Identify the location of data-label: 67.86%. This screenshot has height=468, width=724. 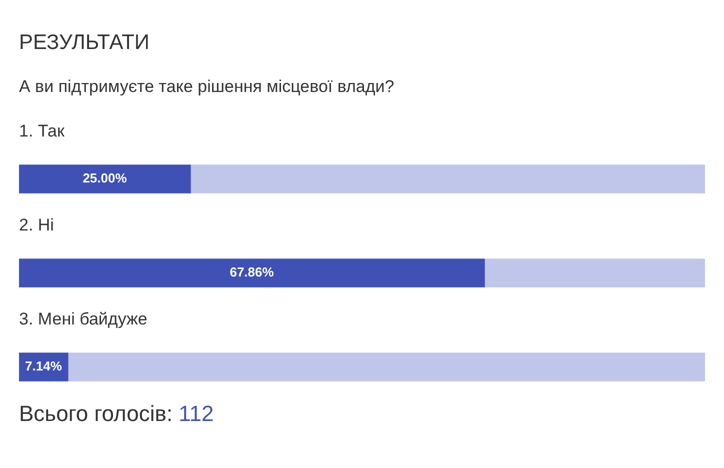
(252, 272).